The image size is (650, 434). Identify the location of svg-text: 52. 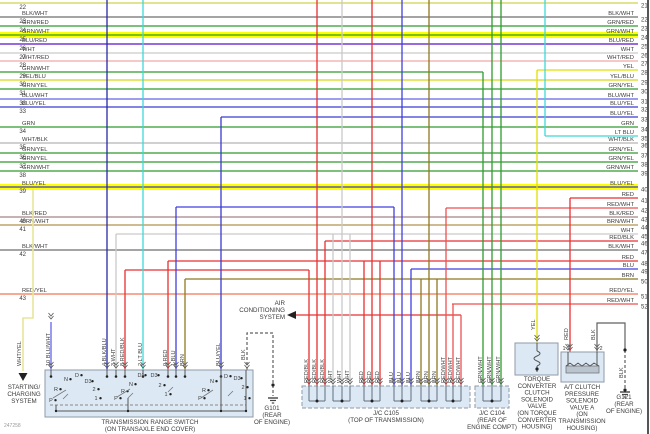
(644, 308).